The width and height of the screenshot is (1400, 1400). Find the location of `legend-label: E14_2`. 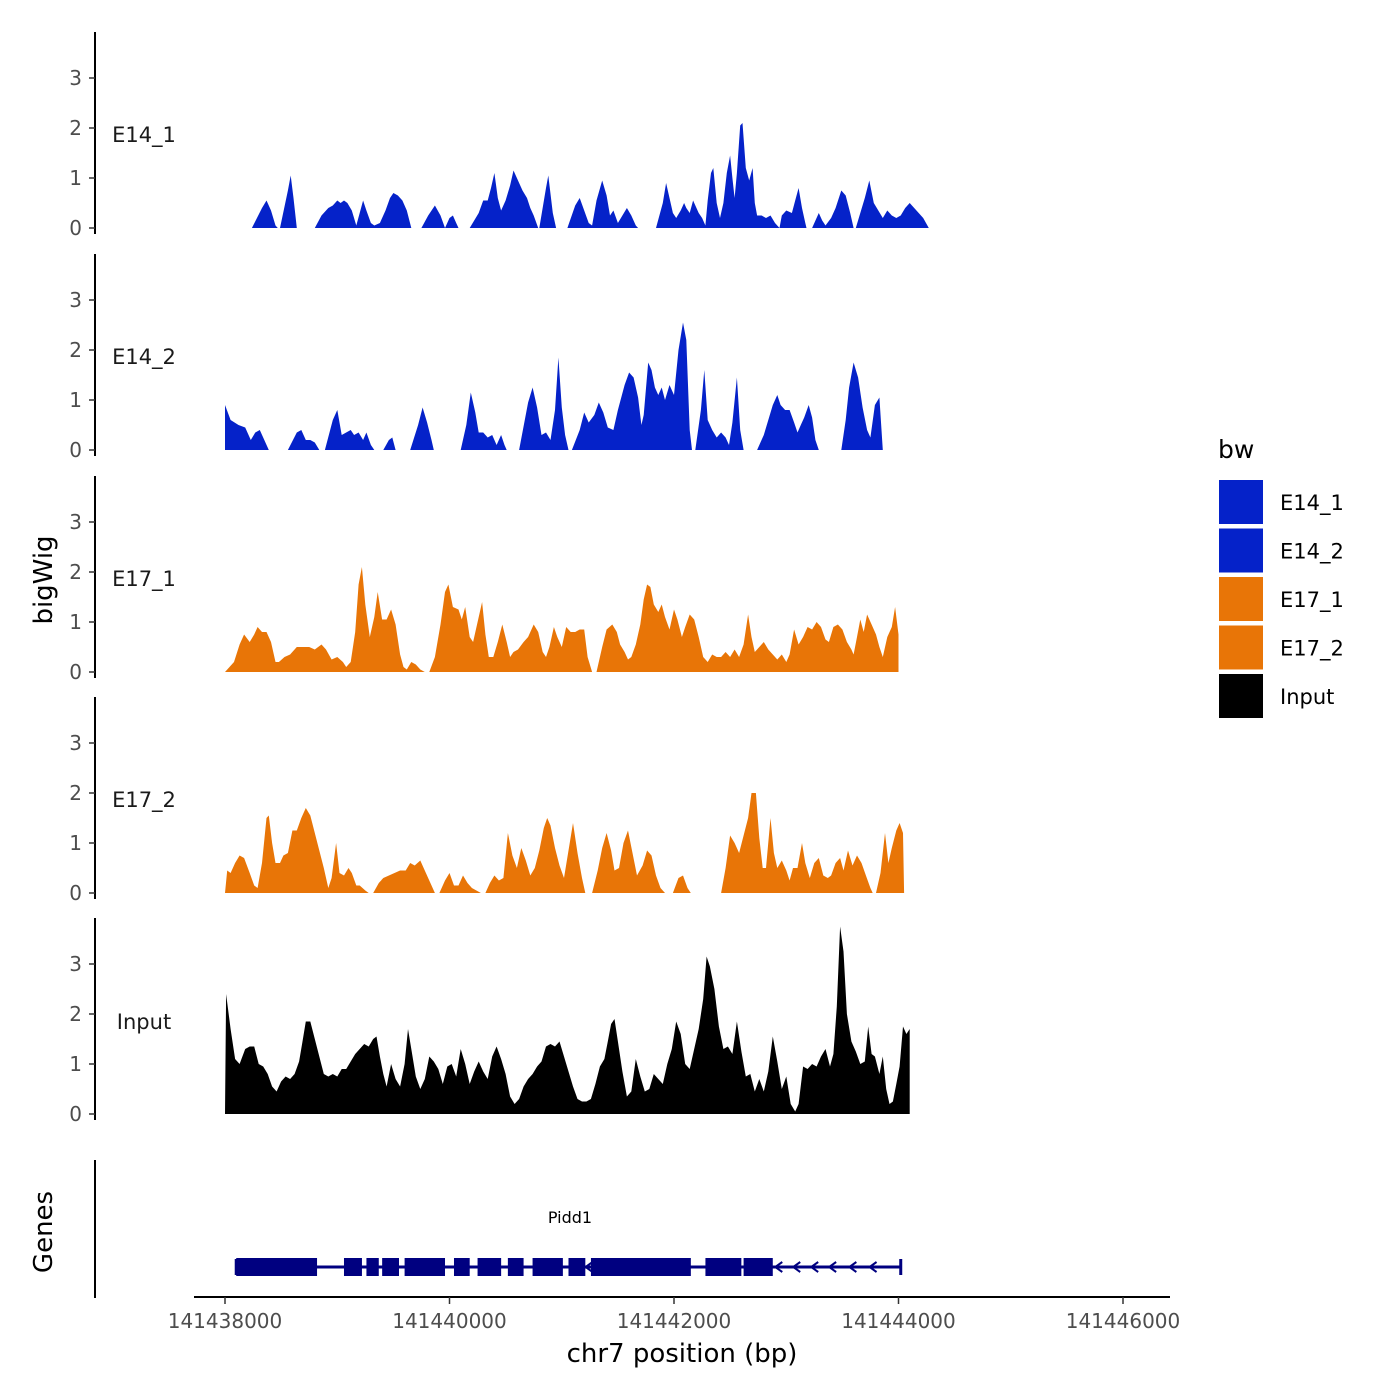

legend-label: E14_2 is located at coordinates (1312, 552).